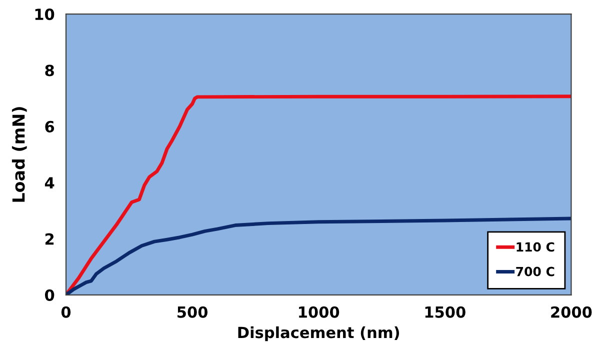 The image size is (600, 361). What do you see at coordinates (535, 247) in the screenshot?
I see `legend-label: 110 C` at bounding box center [535, 247].